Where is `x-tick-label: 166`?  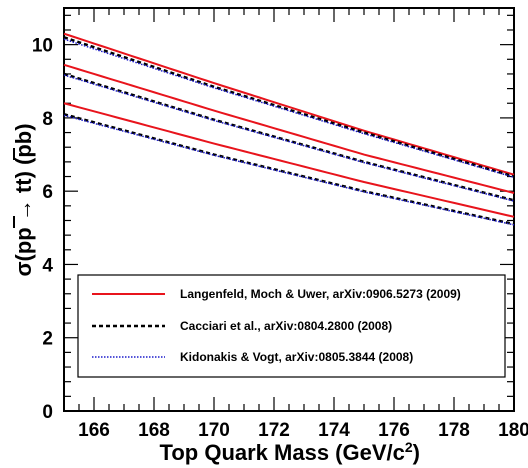
x-tick-label: 166 is located at coordinates (94, 430).